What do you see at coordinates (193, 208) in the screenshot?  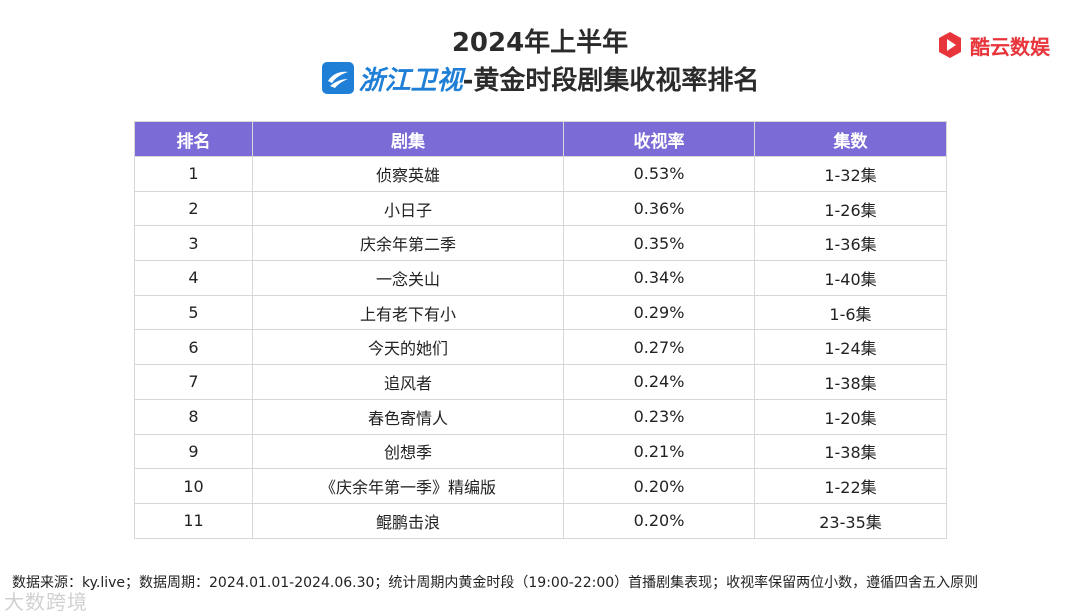 I see `cell-rank: 2` at bounding box center [193, 208].